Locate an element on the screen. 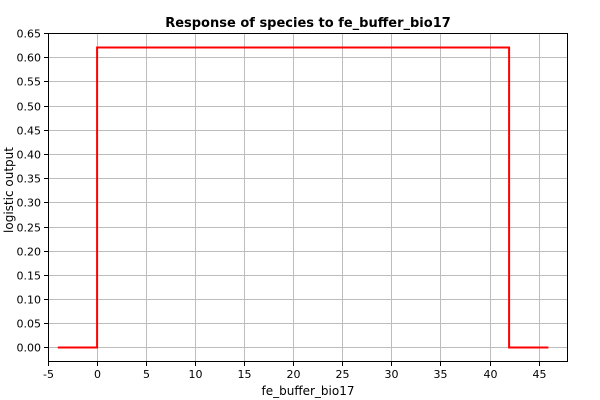  x-tick-label: 15 is located at coordinates (245, 374).